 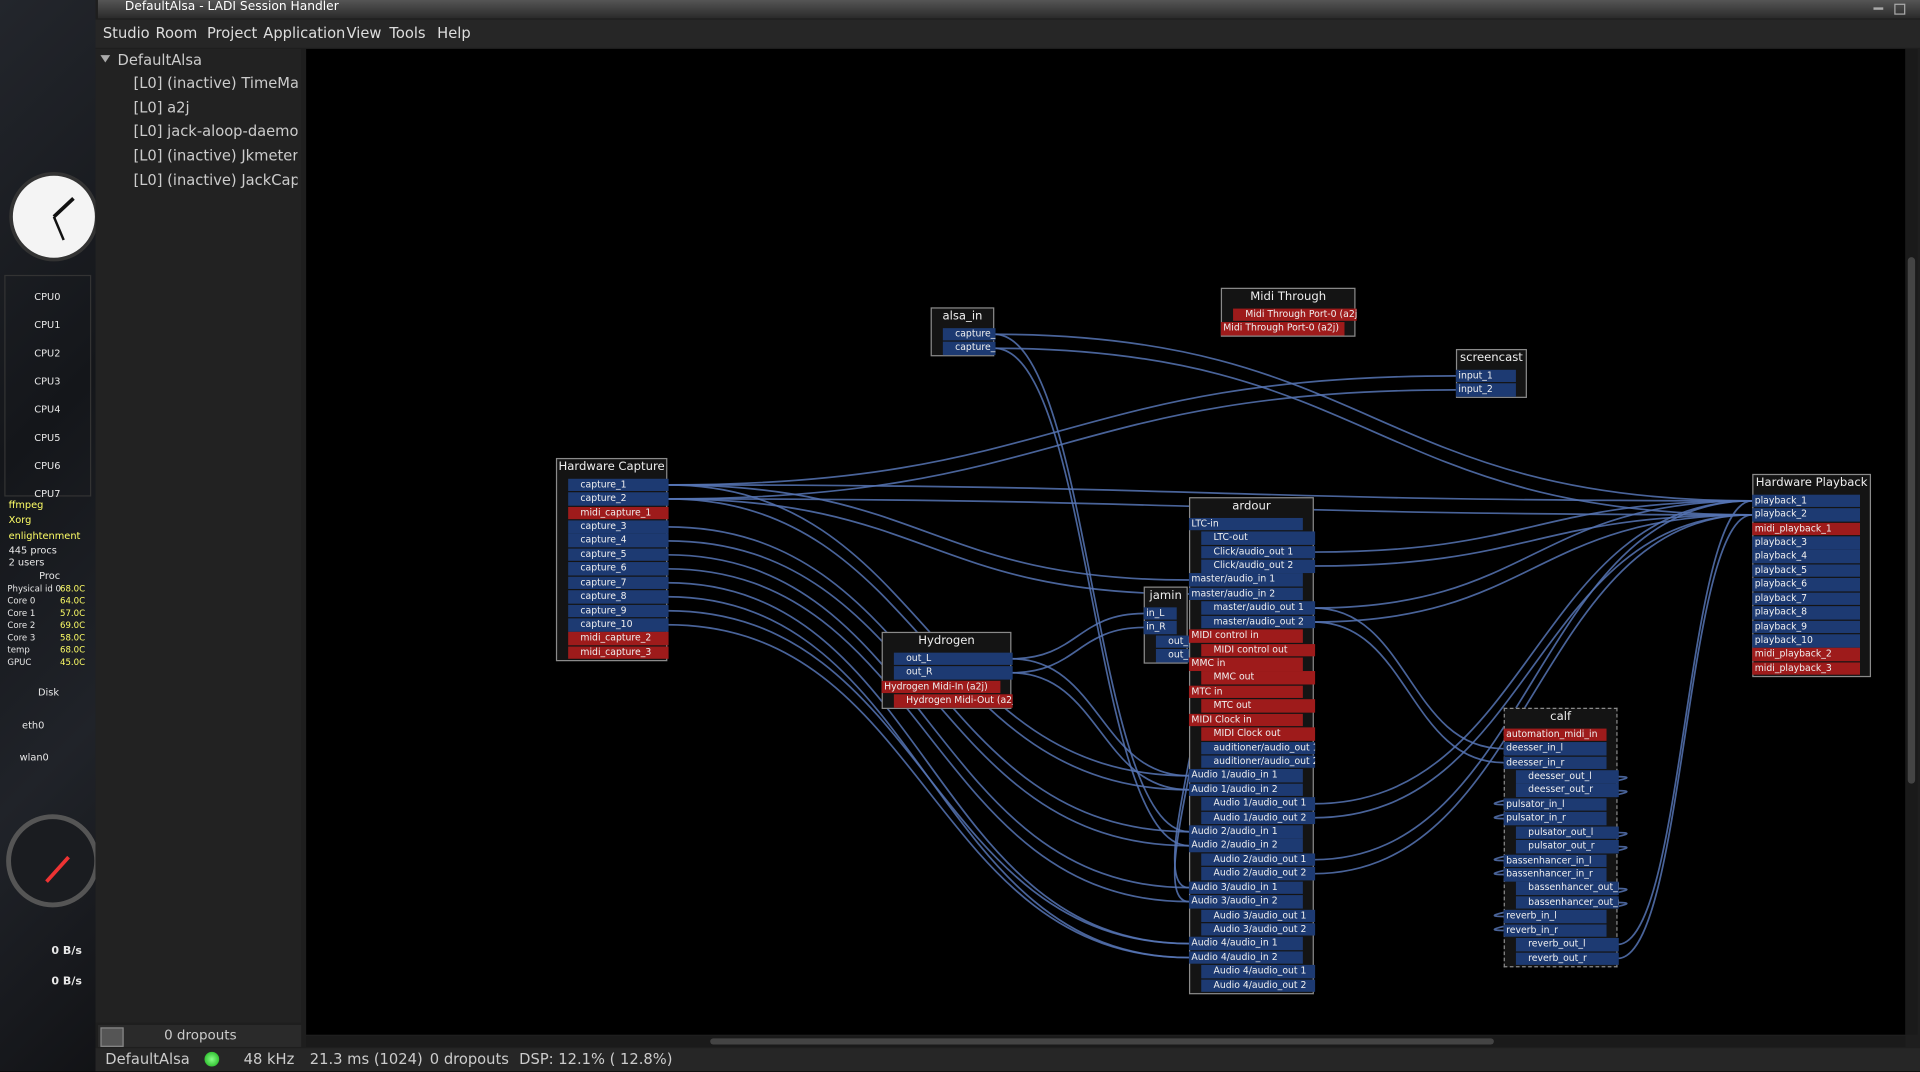 What do you see at coordinates (1258, 930) in the screenshot?
I see `port: Audio 3/audio_out 2` at bounding box center [1258, 930].